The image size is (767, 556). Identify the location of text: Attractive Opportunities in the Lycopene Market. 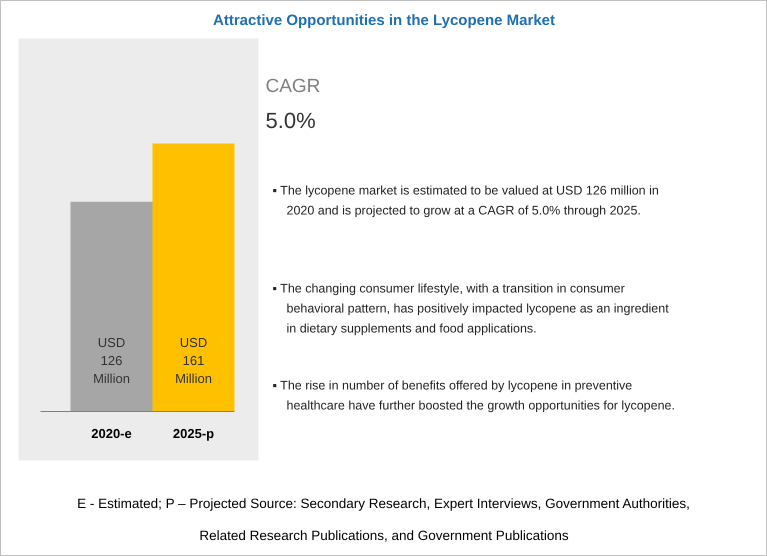
(384, 20).